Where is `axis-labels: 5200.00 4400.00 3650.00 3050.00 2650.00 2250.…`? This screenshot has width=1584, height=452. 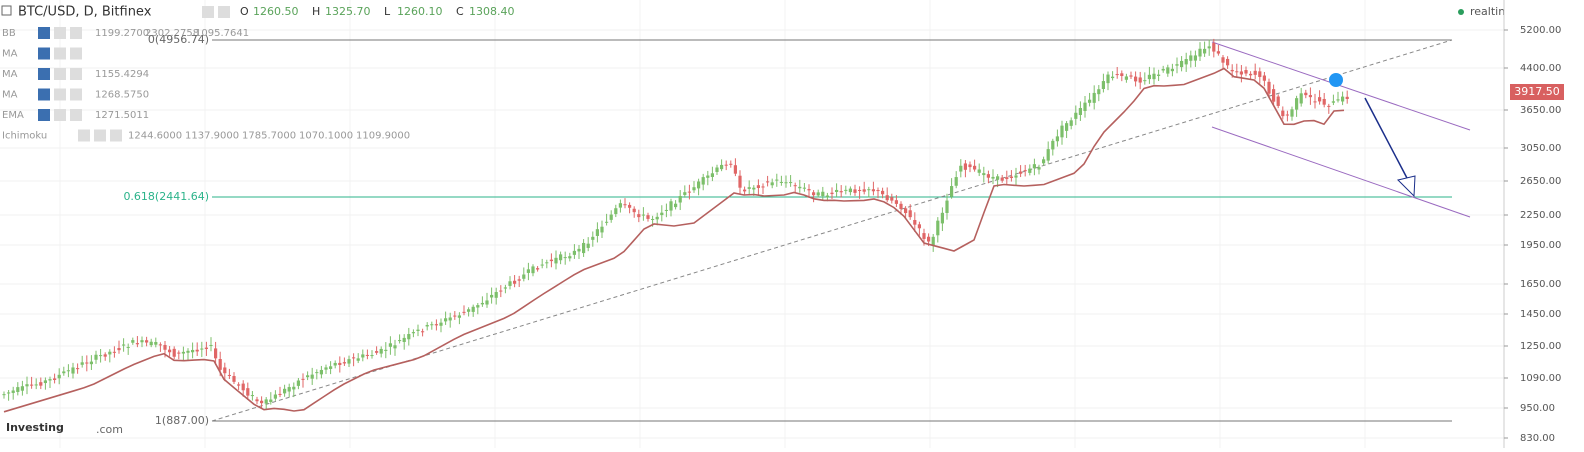 axis-labels: 5200.00 4400.00 3650.00 3050.00 2650.00 2250.… is located at coordinates (1532, 234).